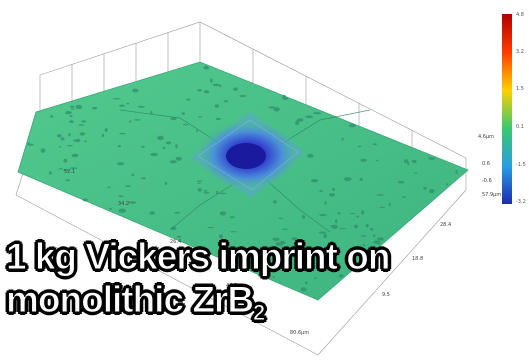 The width and height of the screenshot is (532, 361). Describe the element at coordinates (507, 109) in the screenshot. I see `color-scale-bar` at that location.